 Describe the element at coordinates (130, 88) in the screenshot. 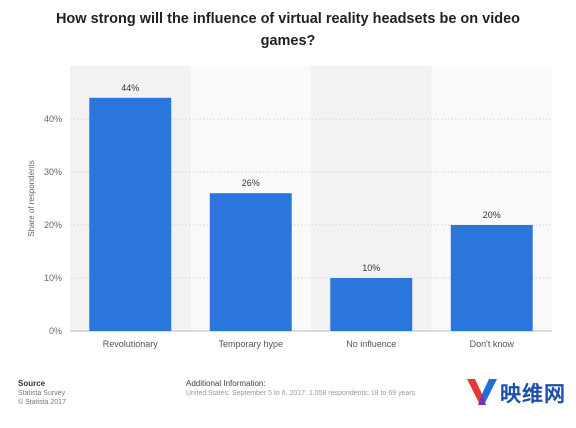

I see `bar-value-label: 44%` at that location.